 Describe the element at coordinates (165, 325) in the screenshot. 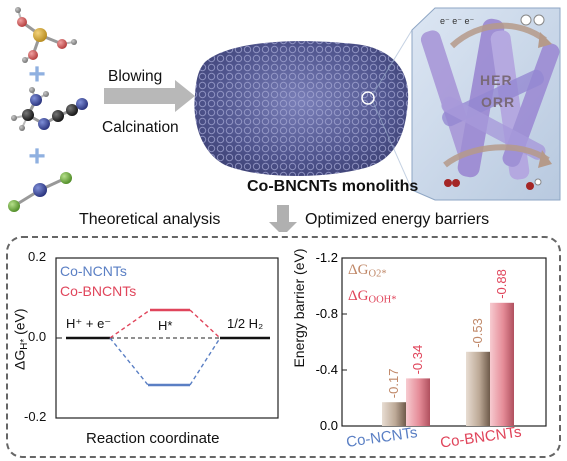

I see `state-intermediate: H*` at that location.